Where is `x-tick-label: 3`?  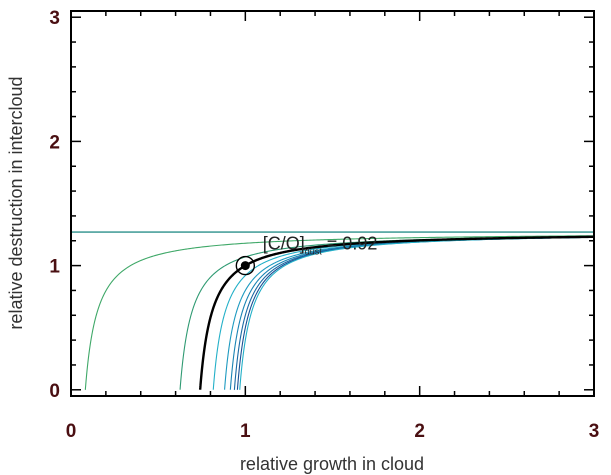
x-tick-label: 3 is located at coordinates (594, 431).